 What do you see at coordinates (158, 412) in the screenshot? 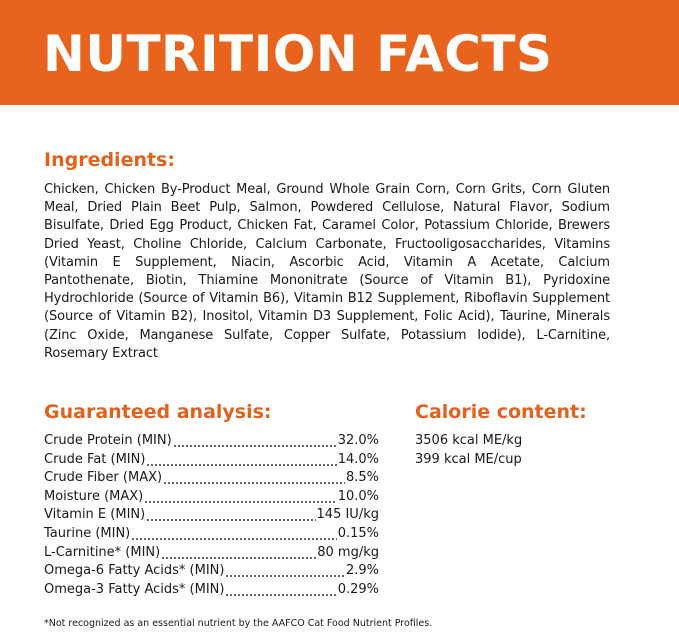
I see `analysis-heading: Guaranteed analysis:` at bounding box center [158, 412].